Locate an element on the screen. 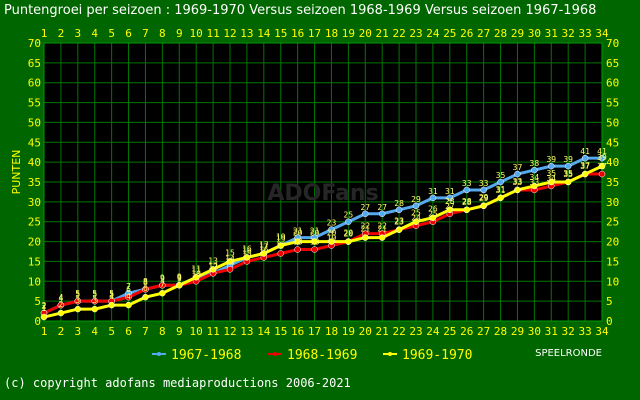 This screenshot has height=400, width=640. x-tick-label-bottom: 4 is located at coordinates (94, 331).